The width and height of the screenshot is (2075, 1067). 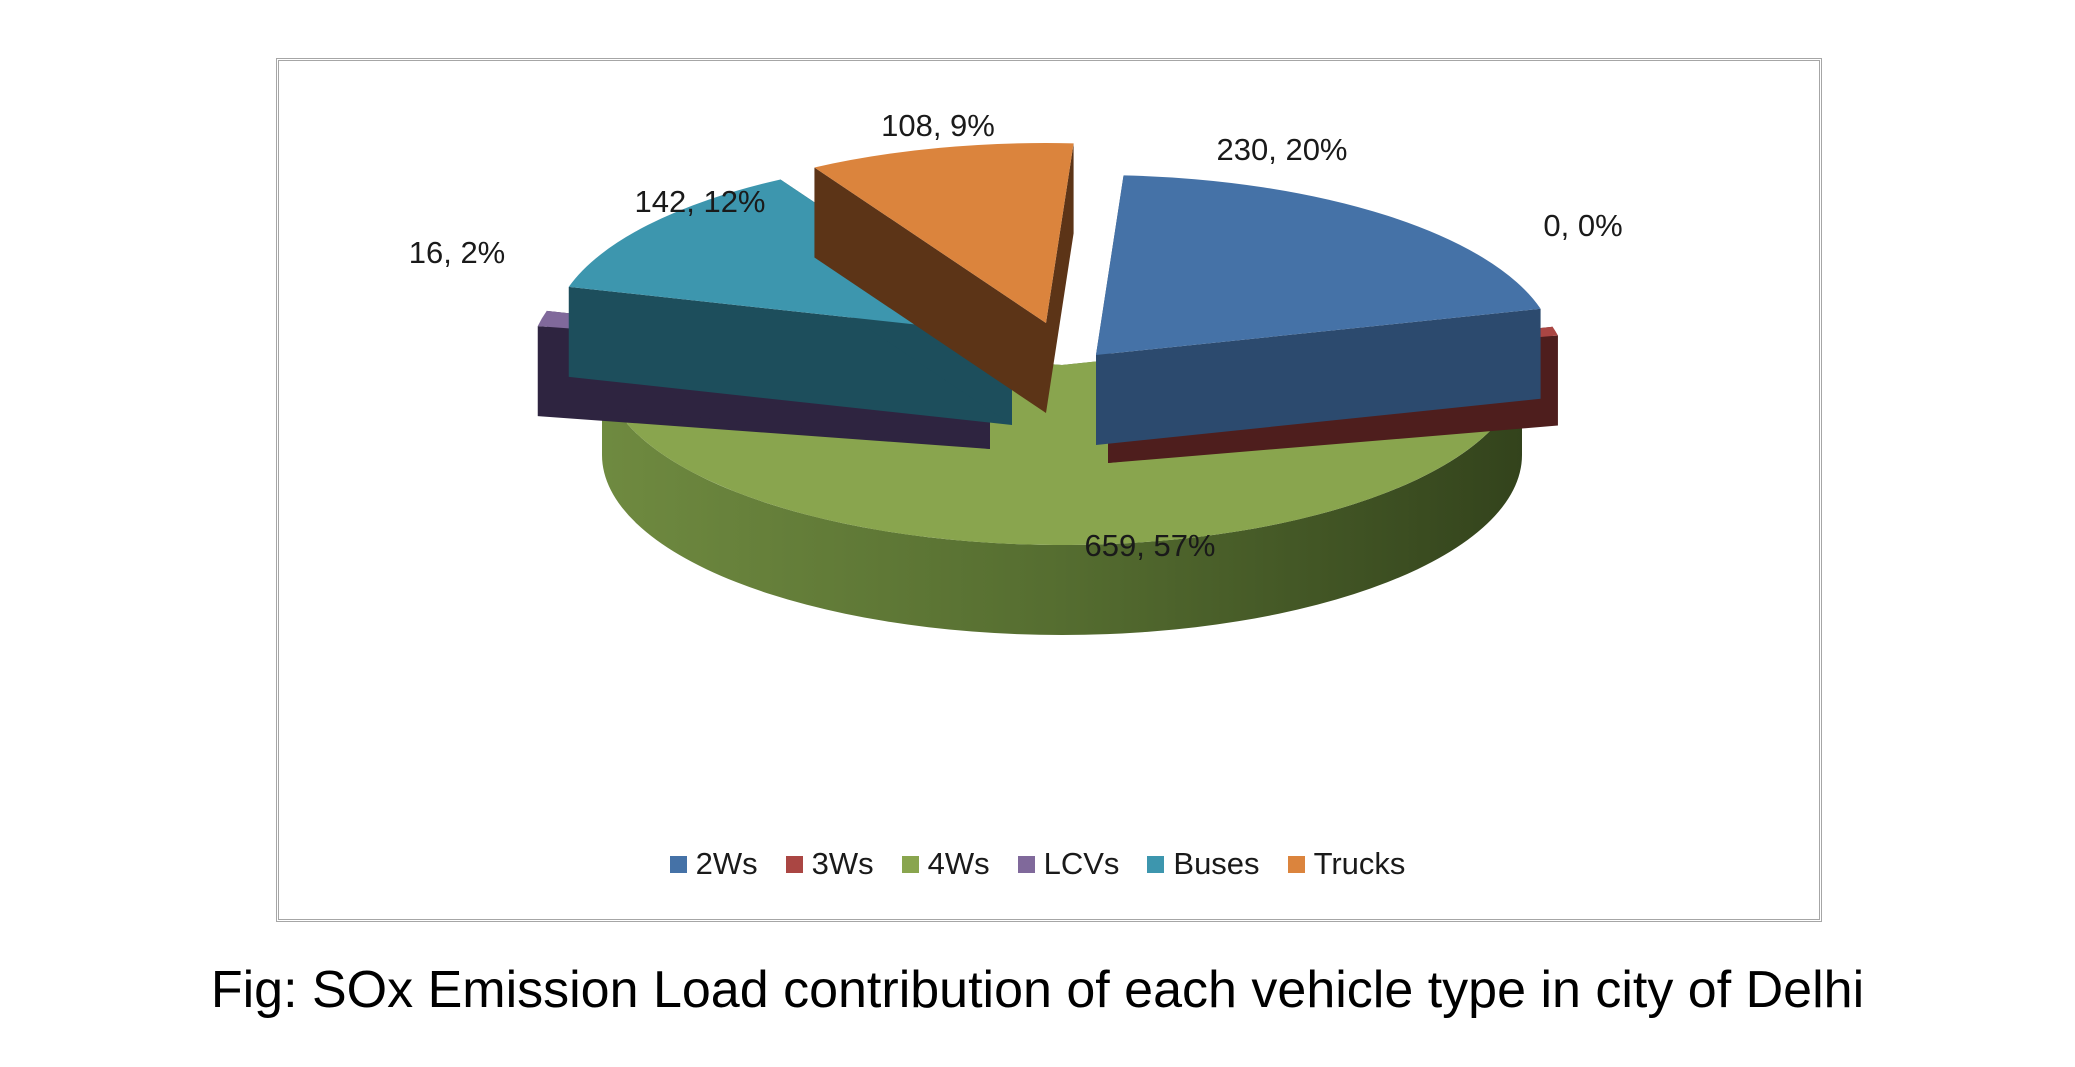 What do you see at coordinates (1582, 225) in the screenshot?
I see `data-label-3ws: 0, 0%` at bounding box center [1582, 225].